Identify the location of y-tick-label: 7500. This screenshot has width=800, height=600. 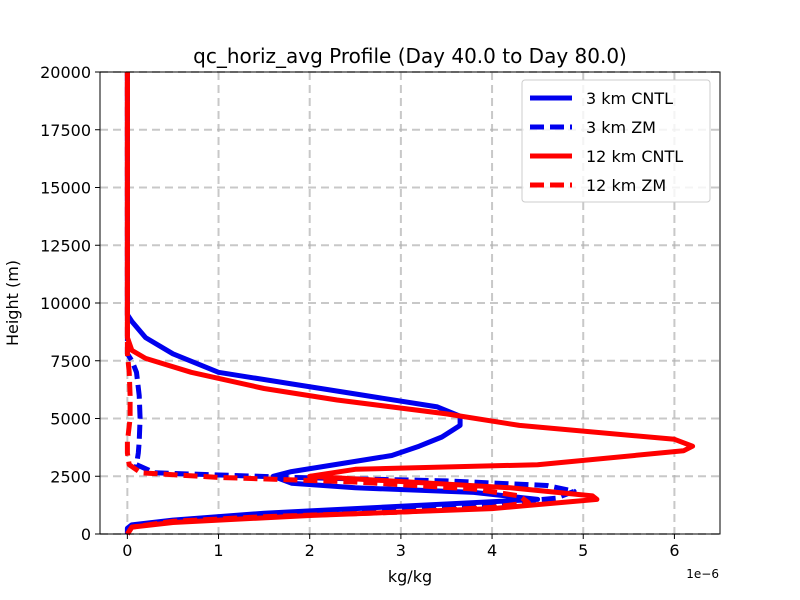
(70, 361).